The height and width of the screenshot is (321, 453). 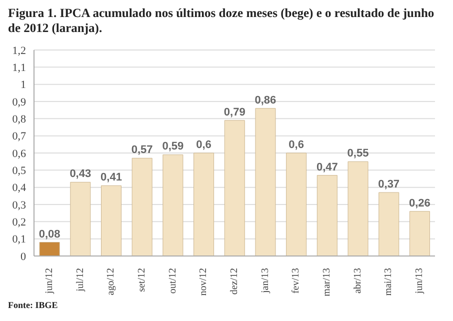 What do you see at coordinates (235, 112) in the screenshot?
I see `data-label: 0,79` at bounding box center [235, 112].